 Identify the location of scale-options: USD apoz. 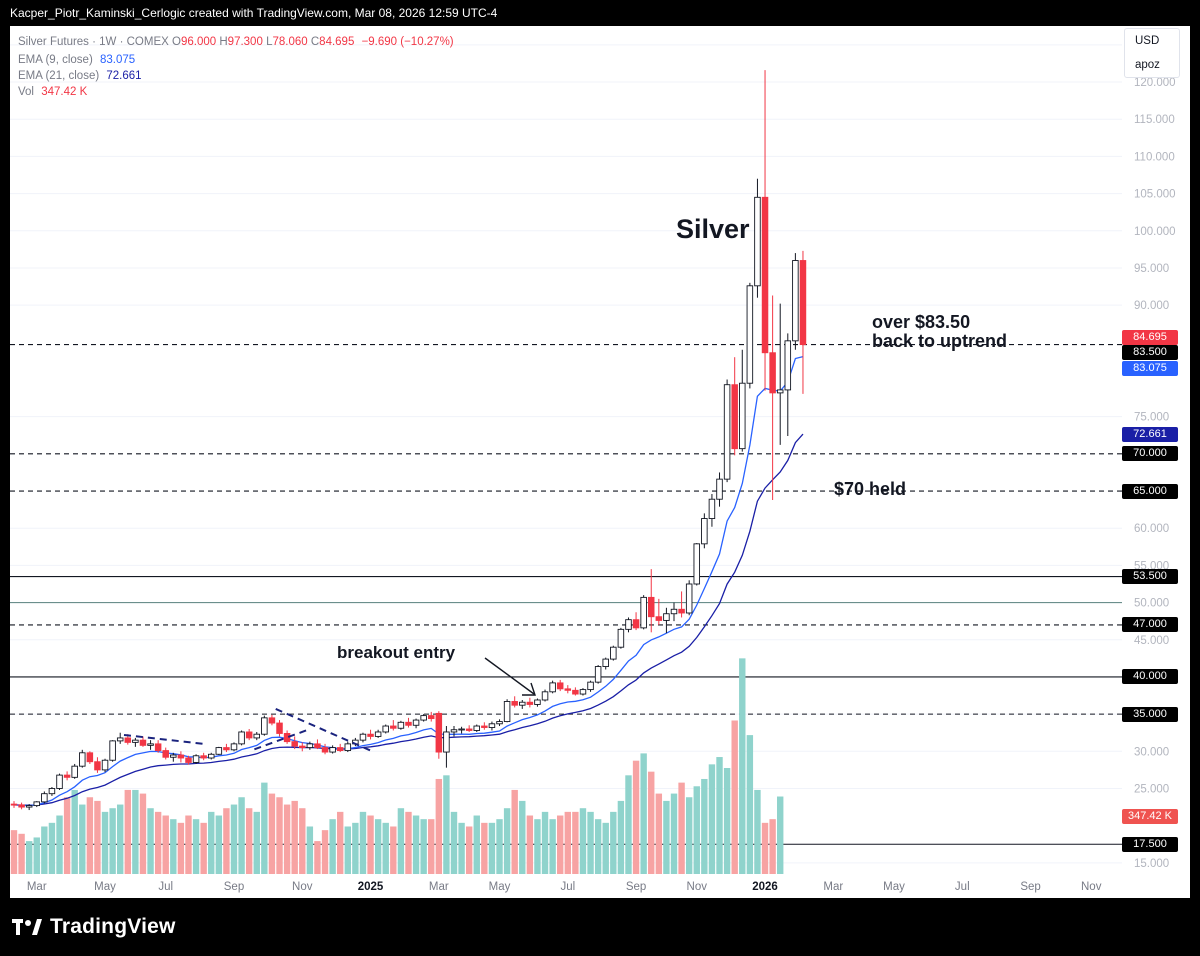
(1152, 53).